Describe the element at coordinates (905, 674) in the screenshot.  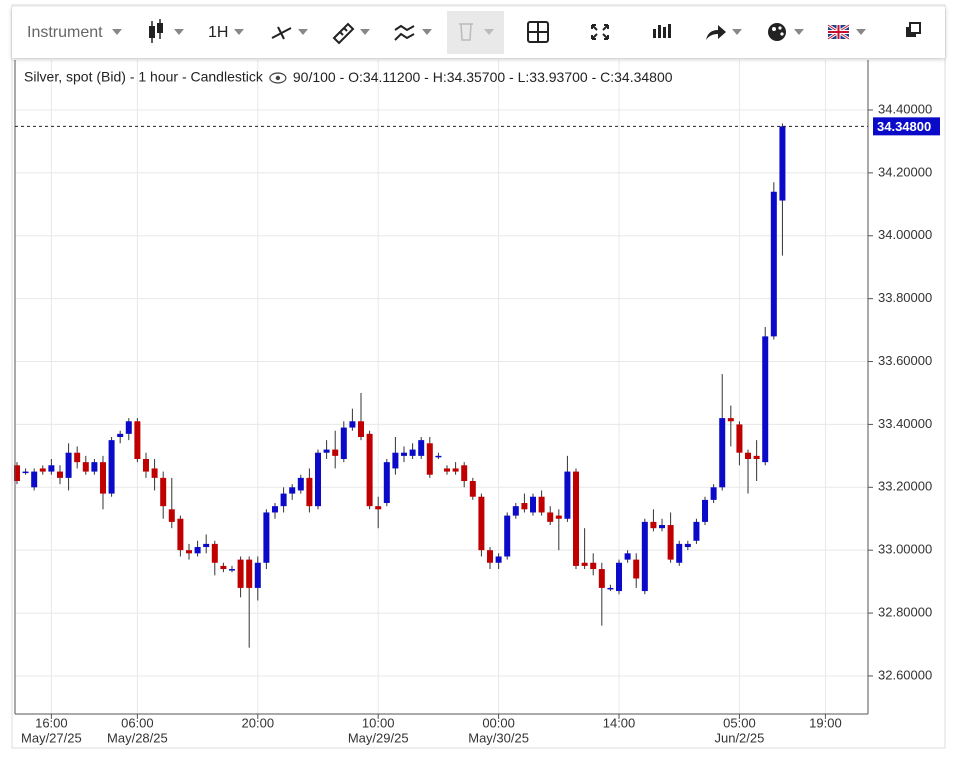
I see `y-tick-label: 32.60000` at that location.